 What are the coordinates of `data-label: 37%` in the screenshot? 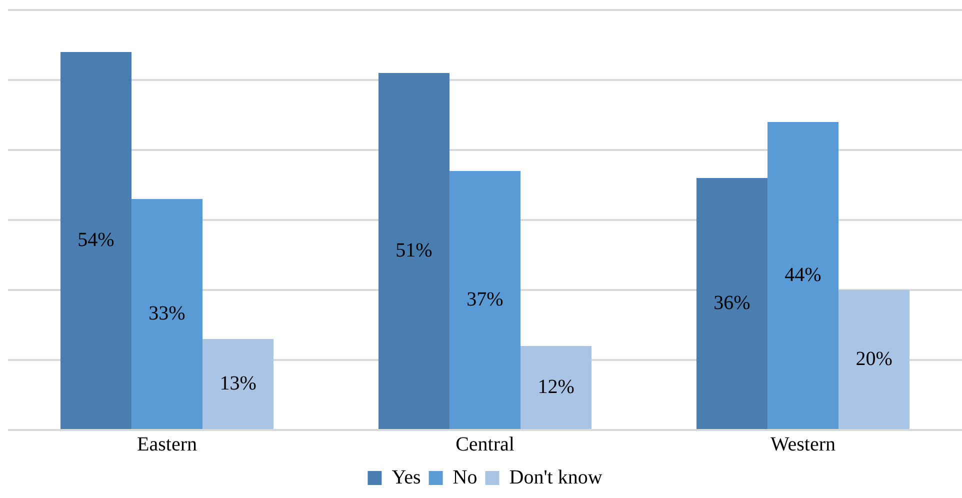 It's located at (485, 299).